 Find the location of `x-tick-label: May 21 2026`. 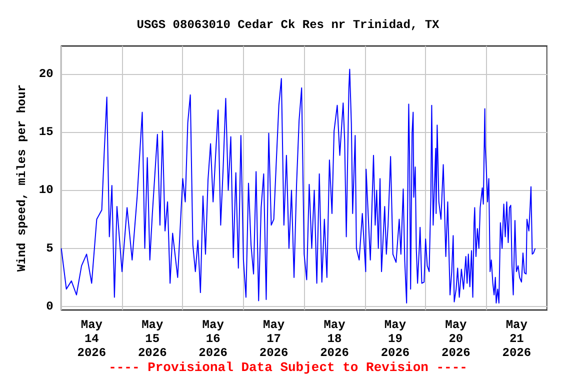

x-tick-label: May 21 2026 is located at coordinates (517, 339).